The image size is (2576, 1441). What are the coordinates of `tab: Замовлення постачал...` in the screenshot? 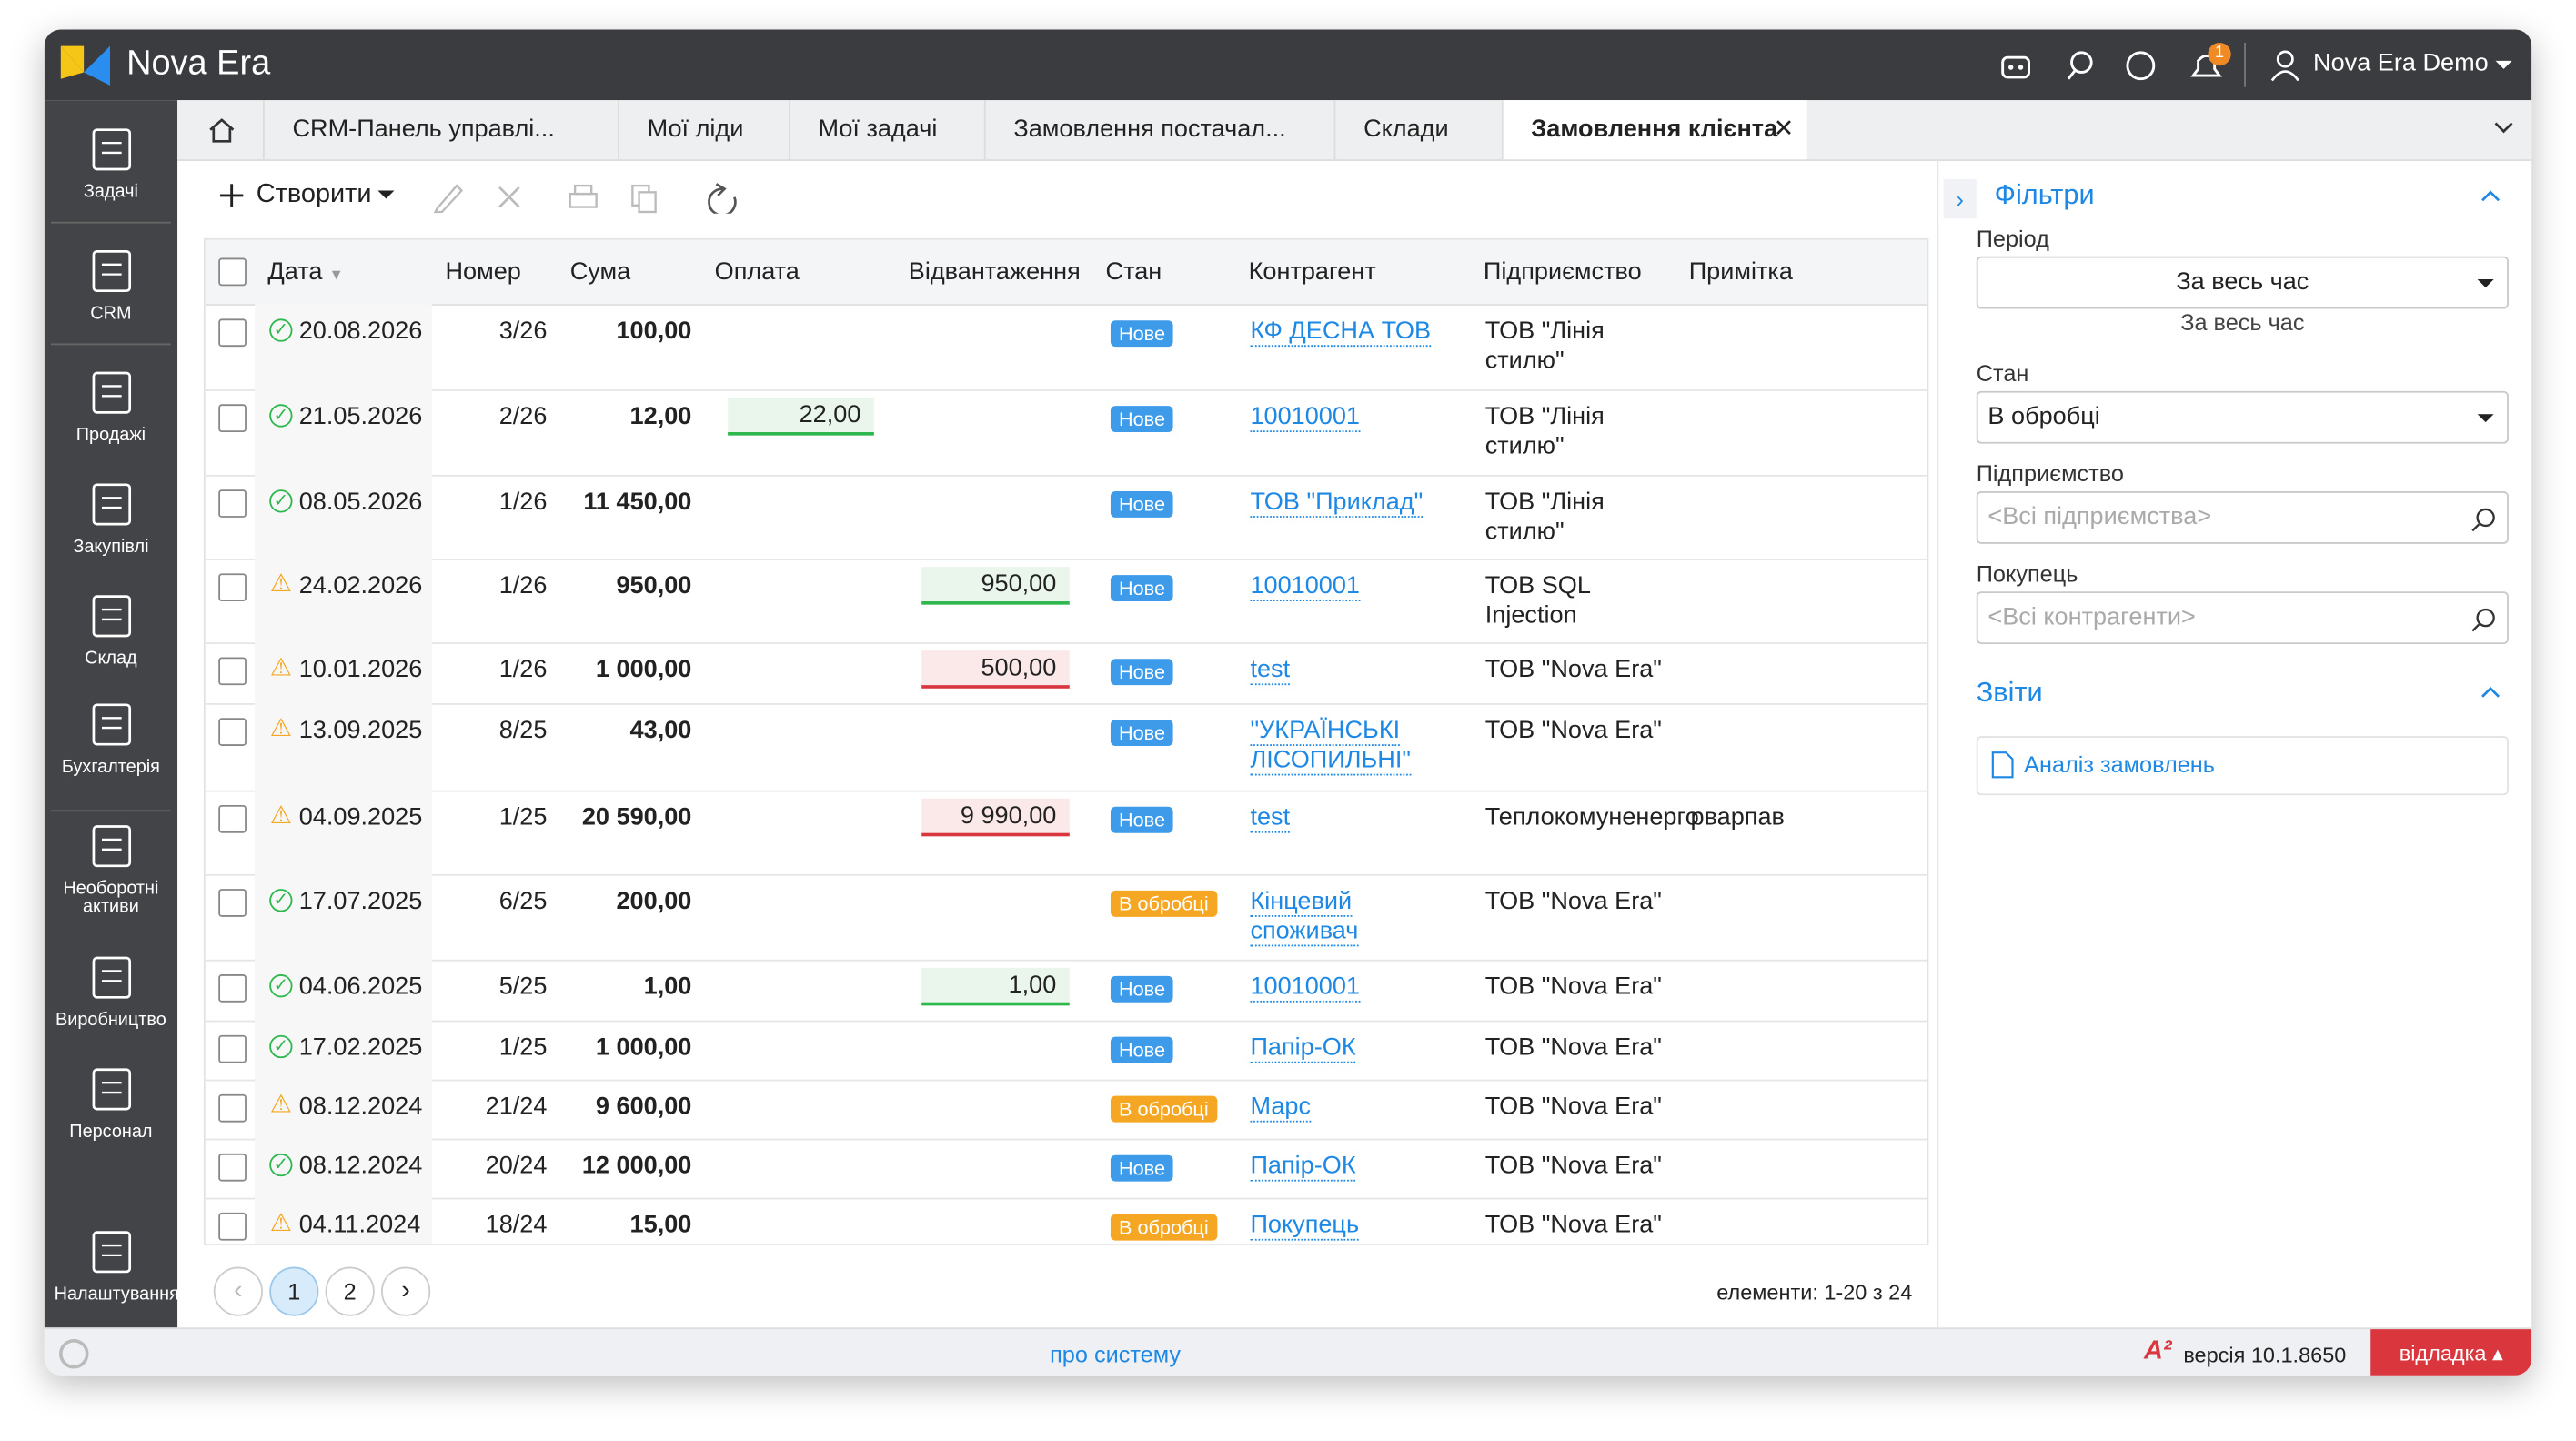 It's located at (1158, 130).